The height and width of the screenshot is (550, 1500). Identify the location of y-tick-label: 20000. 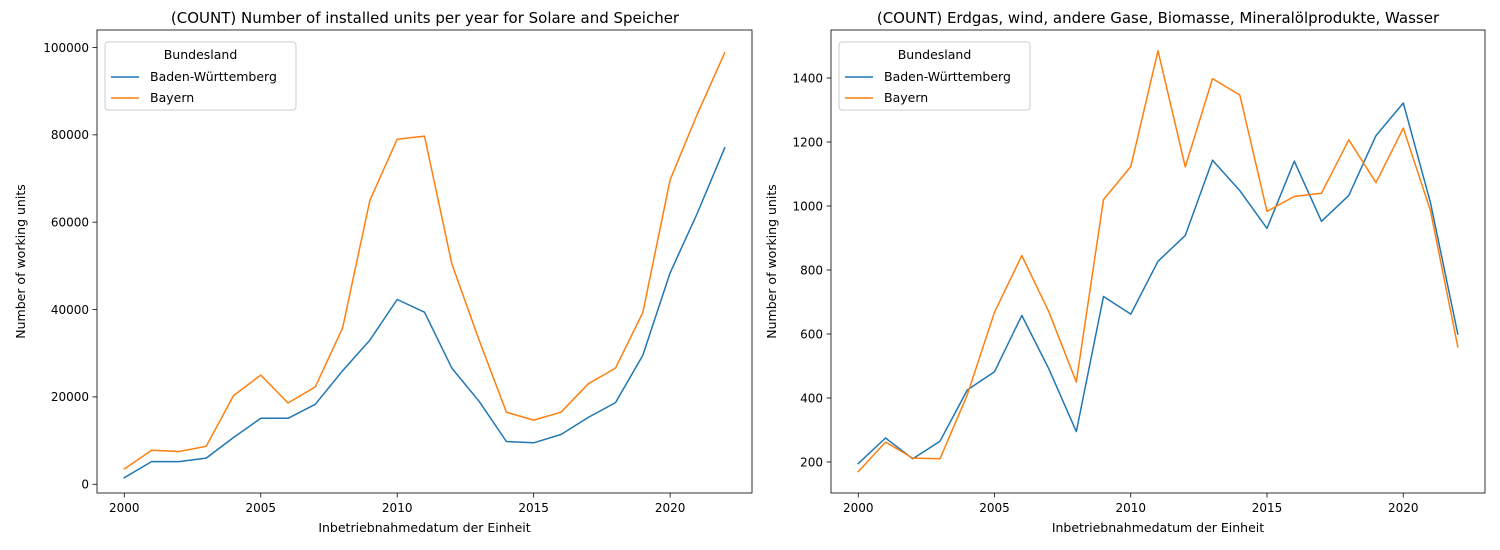
(70, 397).